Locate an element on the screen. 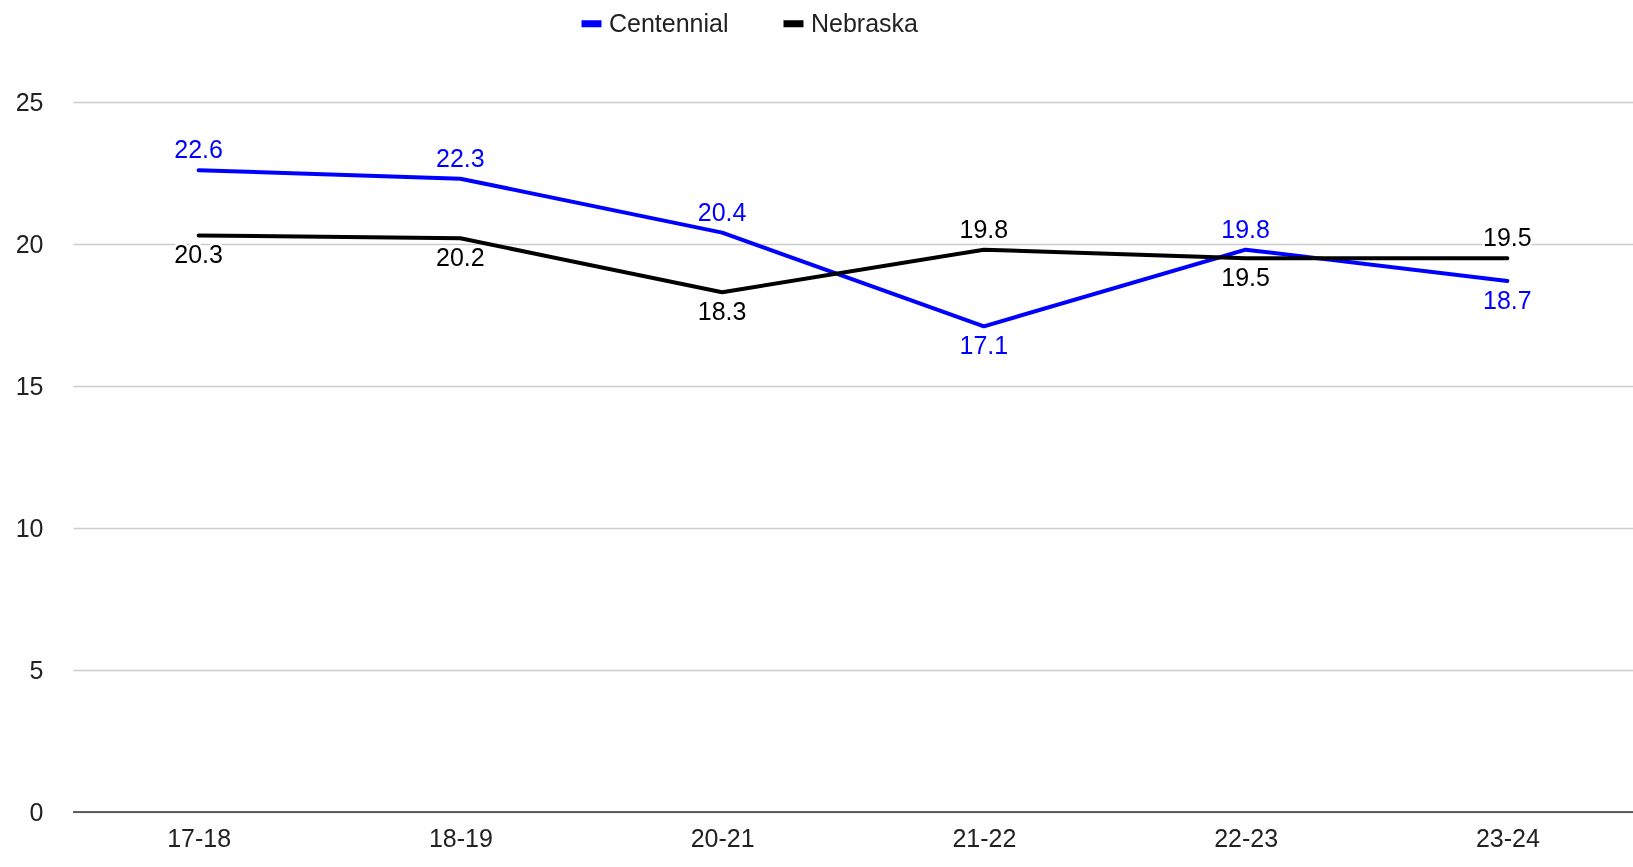 The height and width of the screenshot is (867, 1633). y-tick-label: 0 is located at coordinates (36, 811).